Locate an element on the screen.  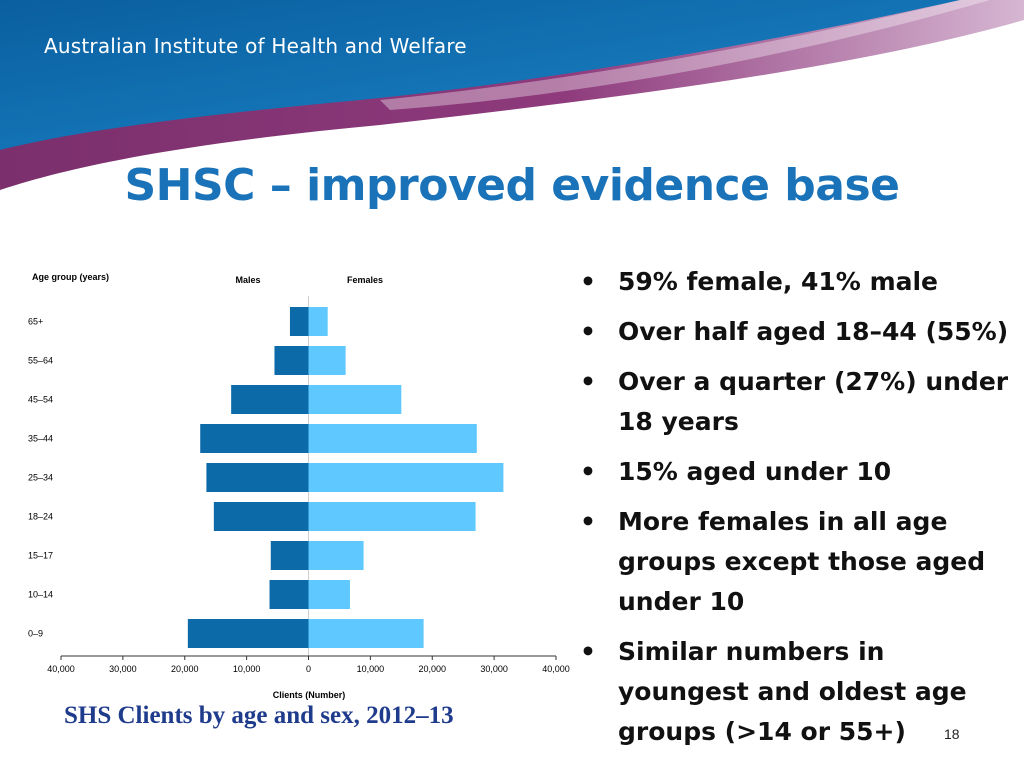
bullet-item: • Over half aged 18–44 (55%) is located at coordinates (798, 332).